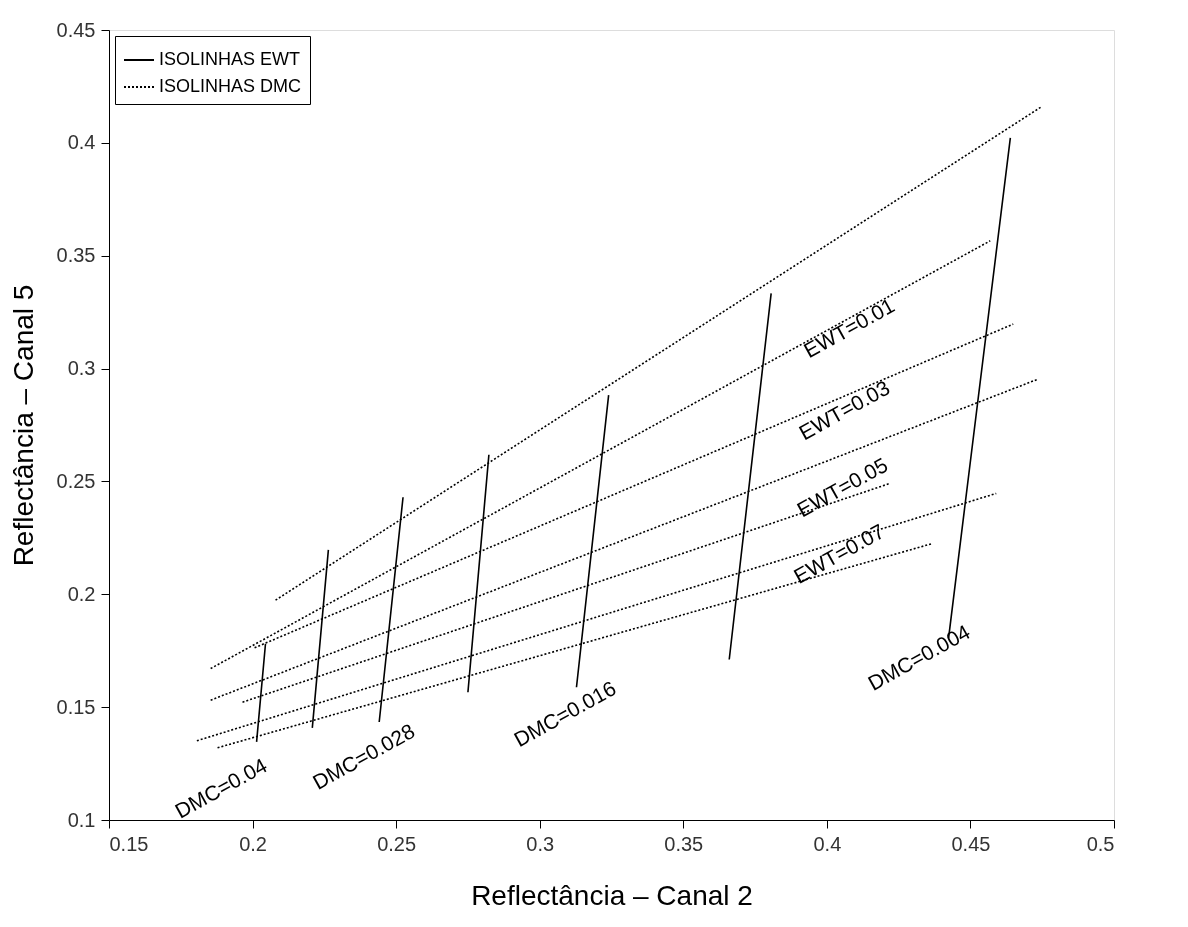 The height and width of the screenshot is (927, 1188). Describe the element at coordinates (81, 368) in the screenshot. I see `y-tick-label: 0.3` at that location.